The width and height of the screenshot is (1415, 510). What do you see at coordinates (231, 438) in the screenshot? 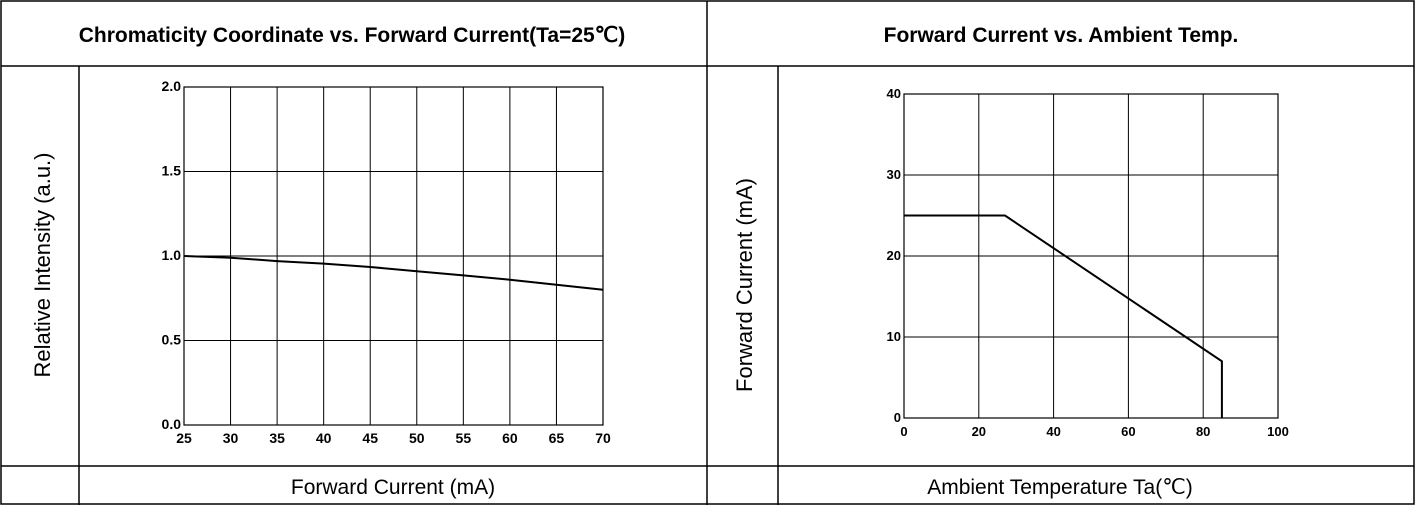
I see `x-tick-label: 30` at bounding box center [231, 438].